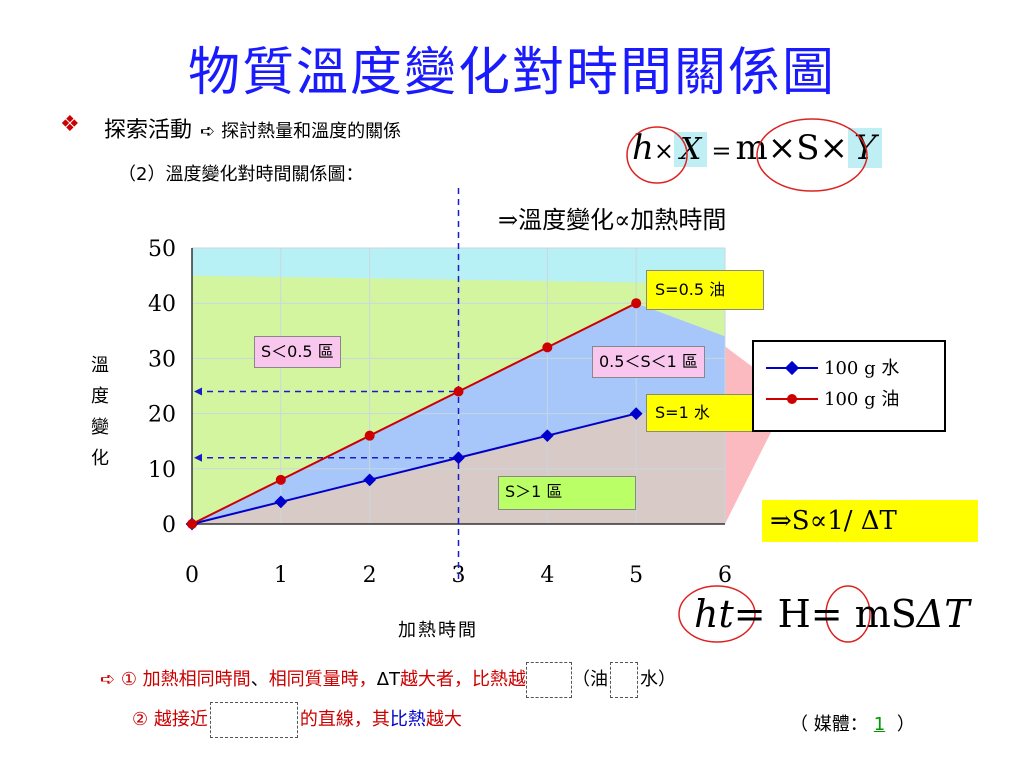  Describe the element at coordinates (185, 679) in the screenshot. I see `note1-part-a: ① 加熱相同時間` at that location.